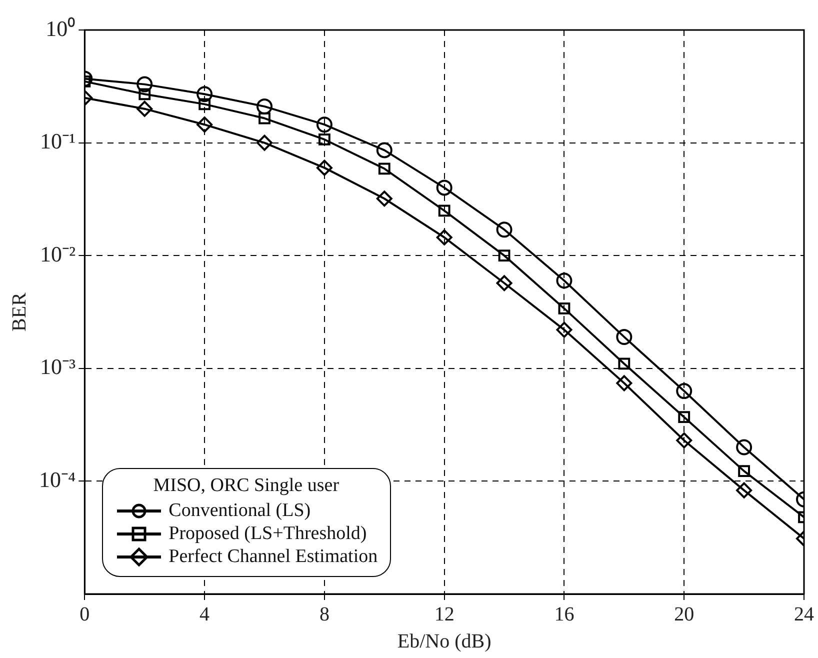 This screenshot has height=658, width=818. What do you see at coordinates (57, 479) in the screenshot?
I see `y-tick-label: 10⁻⁴` at bounding box center [57, 479].